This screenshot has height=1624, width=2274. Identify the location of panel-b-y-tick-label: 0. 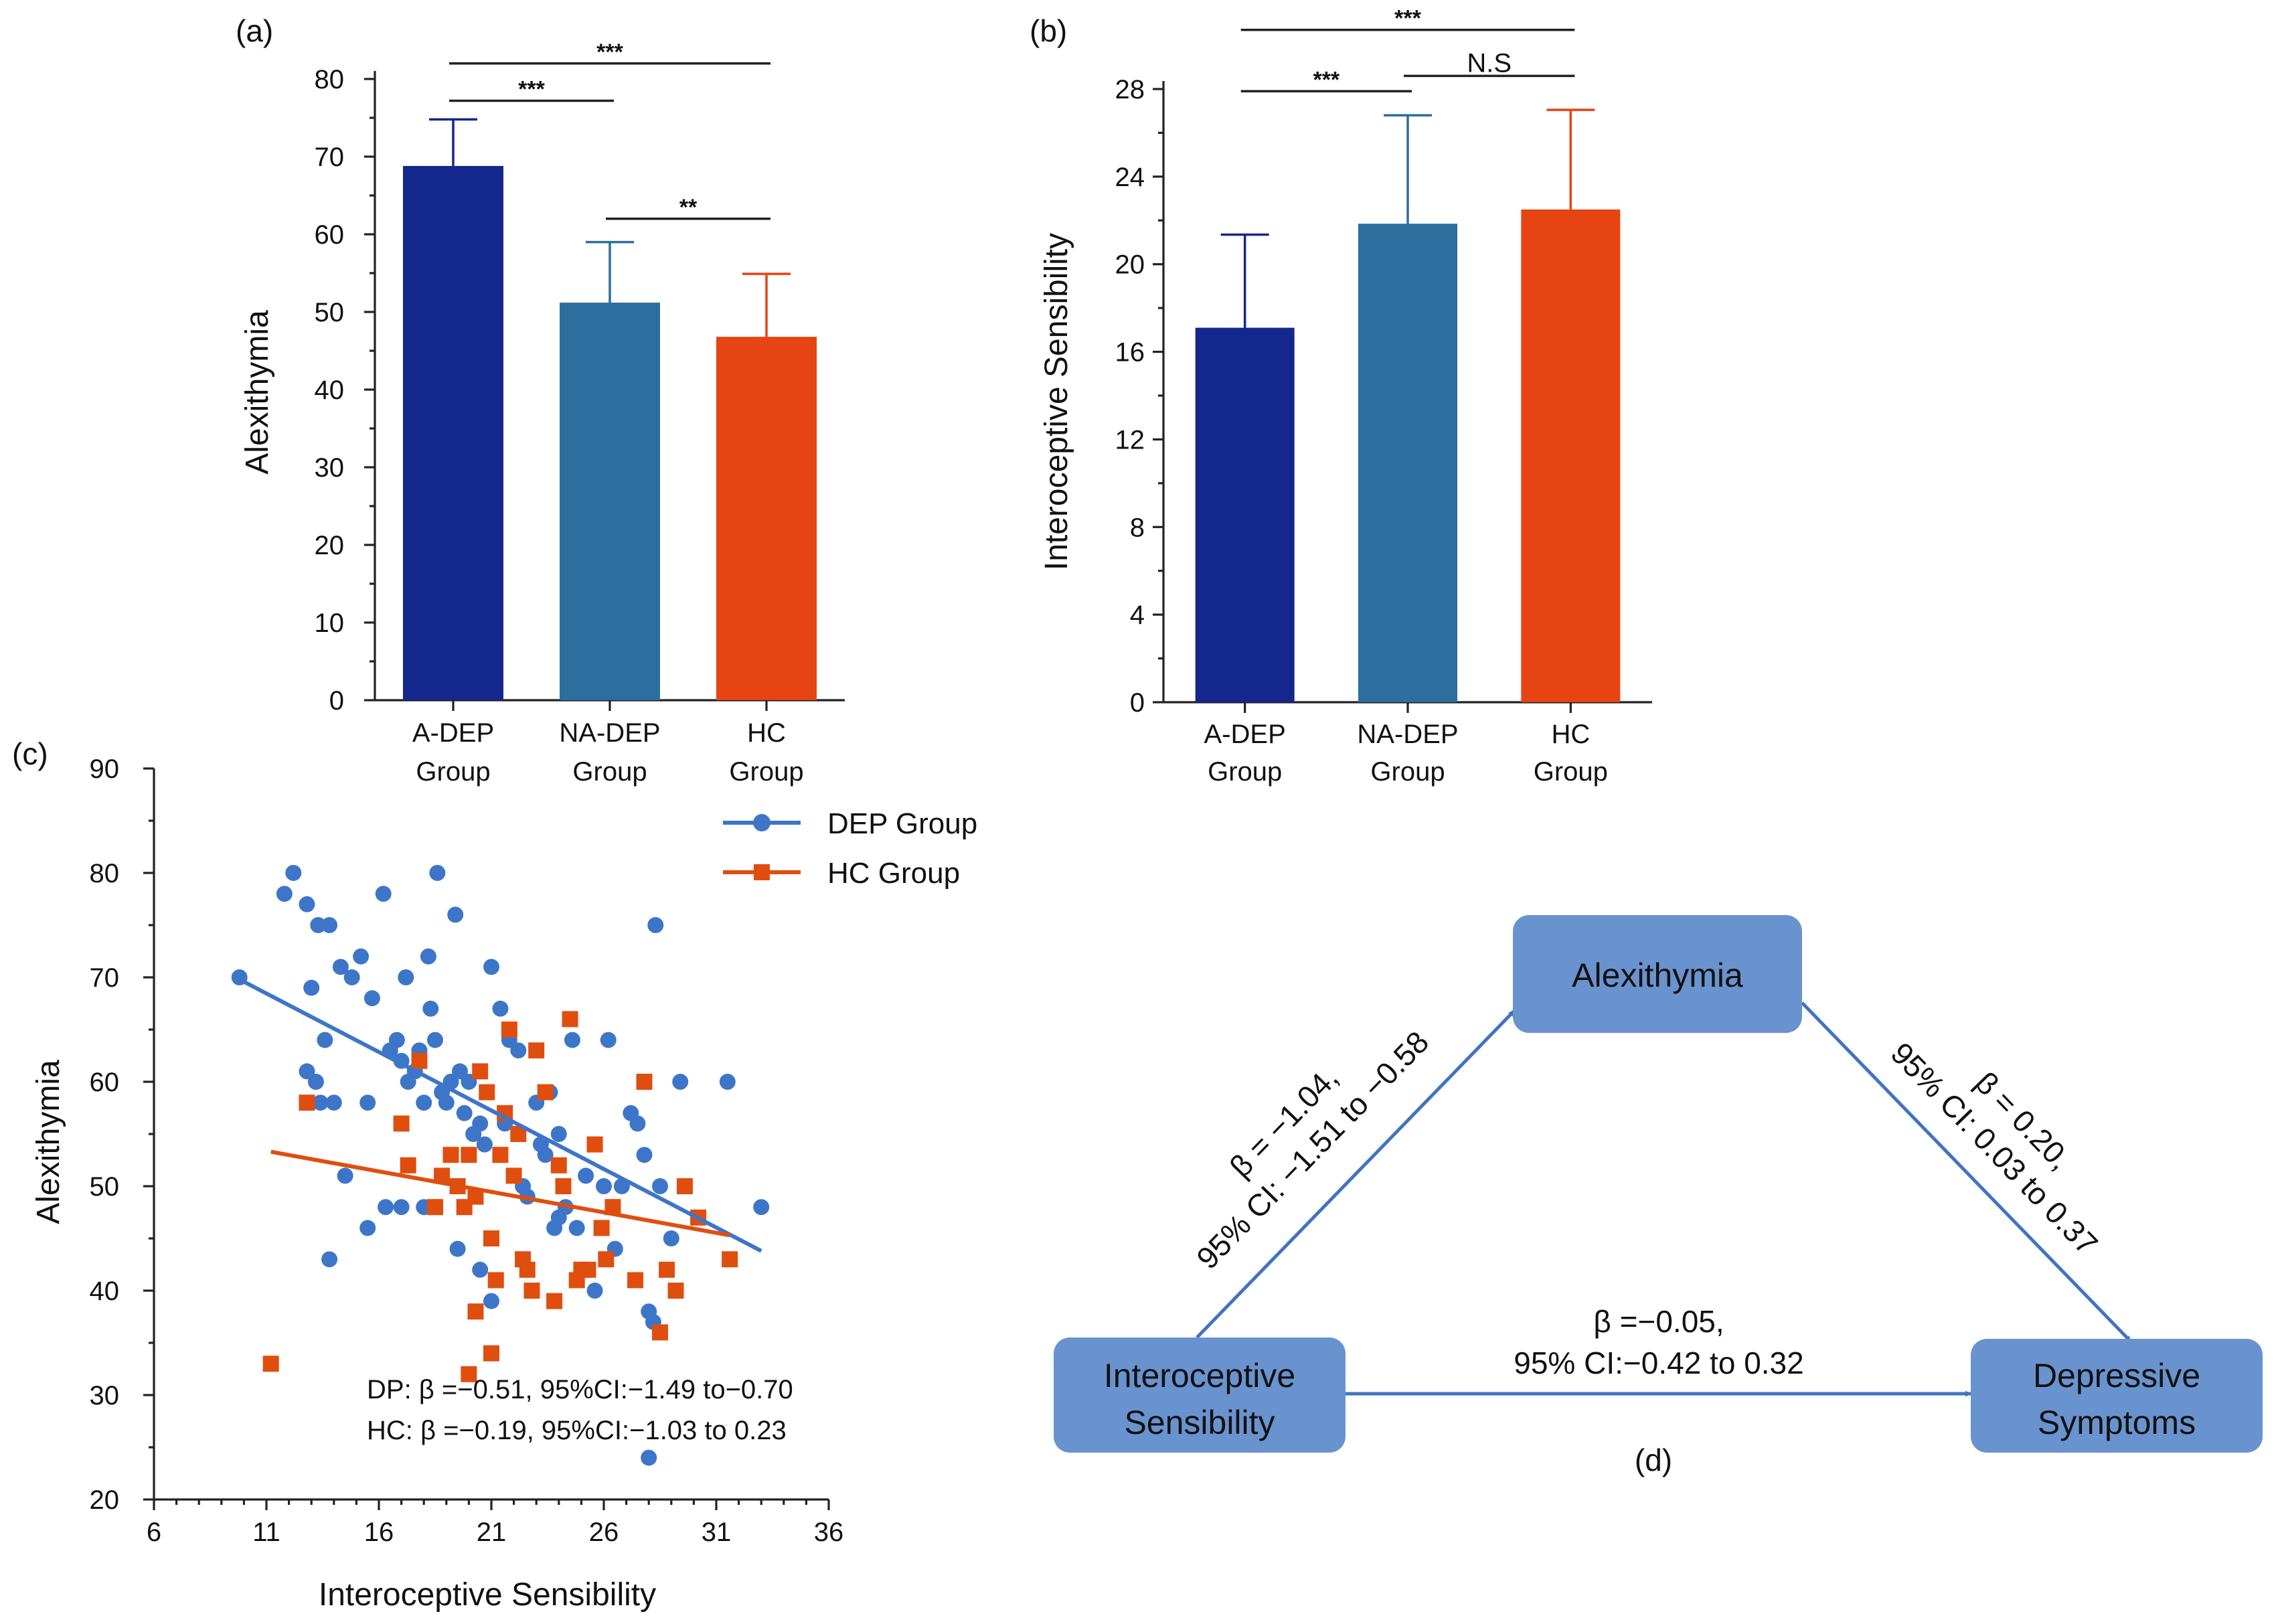
(1138, 703).